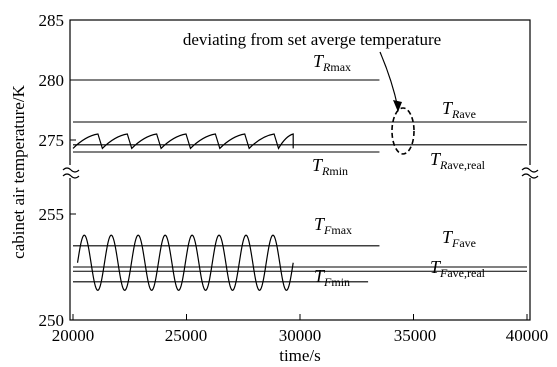  I want to click on label-T-Rave: TRave, so click(459, 109).